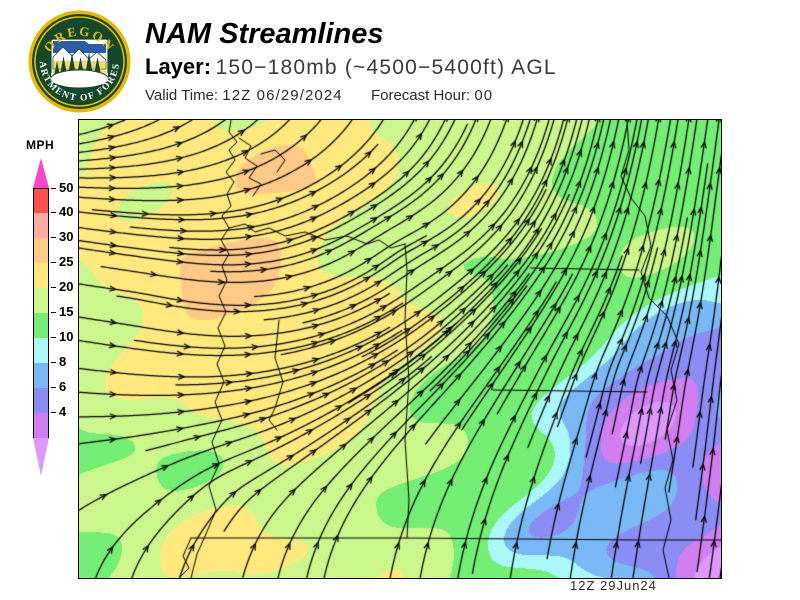  What do you see at coordinates (73, 236) in the screenshot?
I see `legend-tick-label: 30` at bounding box center [73, 236].